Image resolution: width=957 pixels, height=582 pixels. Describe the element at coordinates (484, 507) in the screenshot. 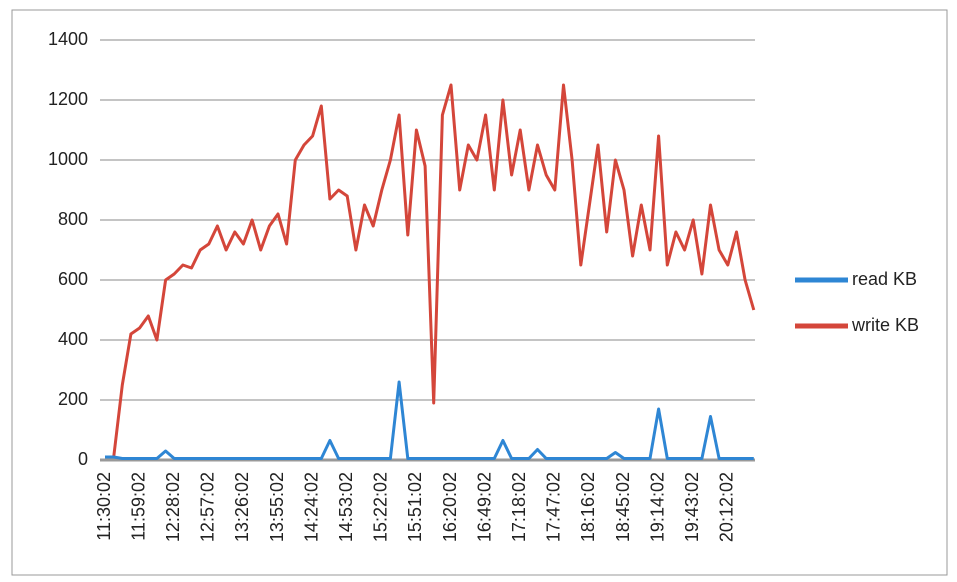

I see `x-tick-label: 16:49:02` at that location.